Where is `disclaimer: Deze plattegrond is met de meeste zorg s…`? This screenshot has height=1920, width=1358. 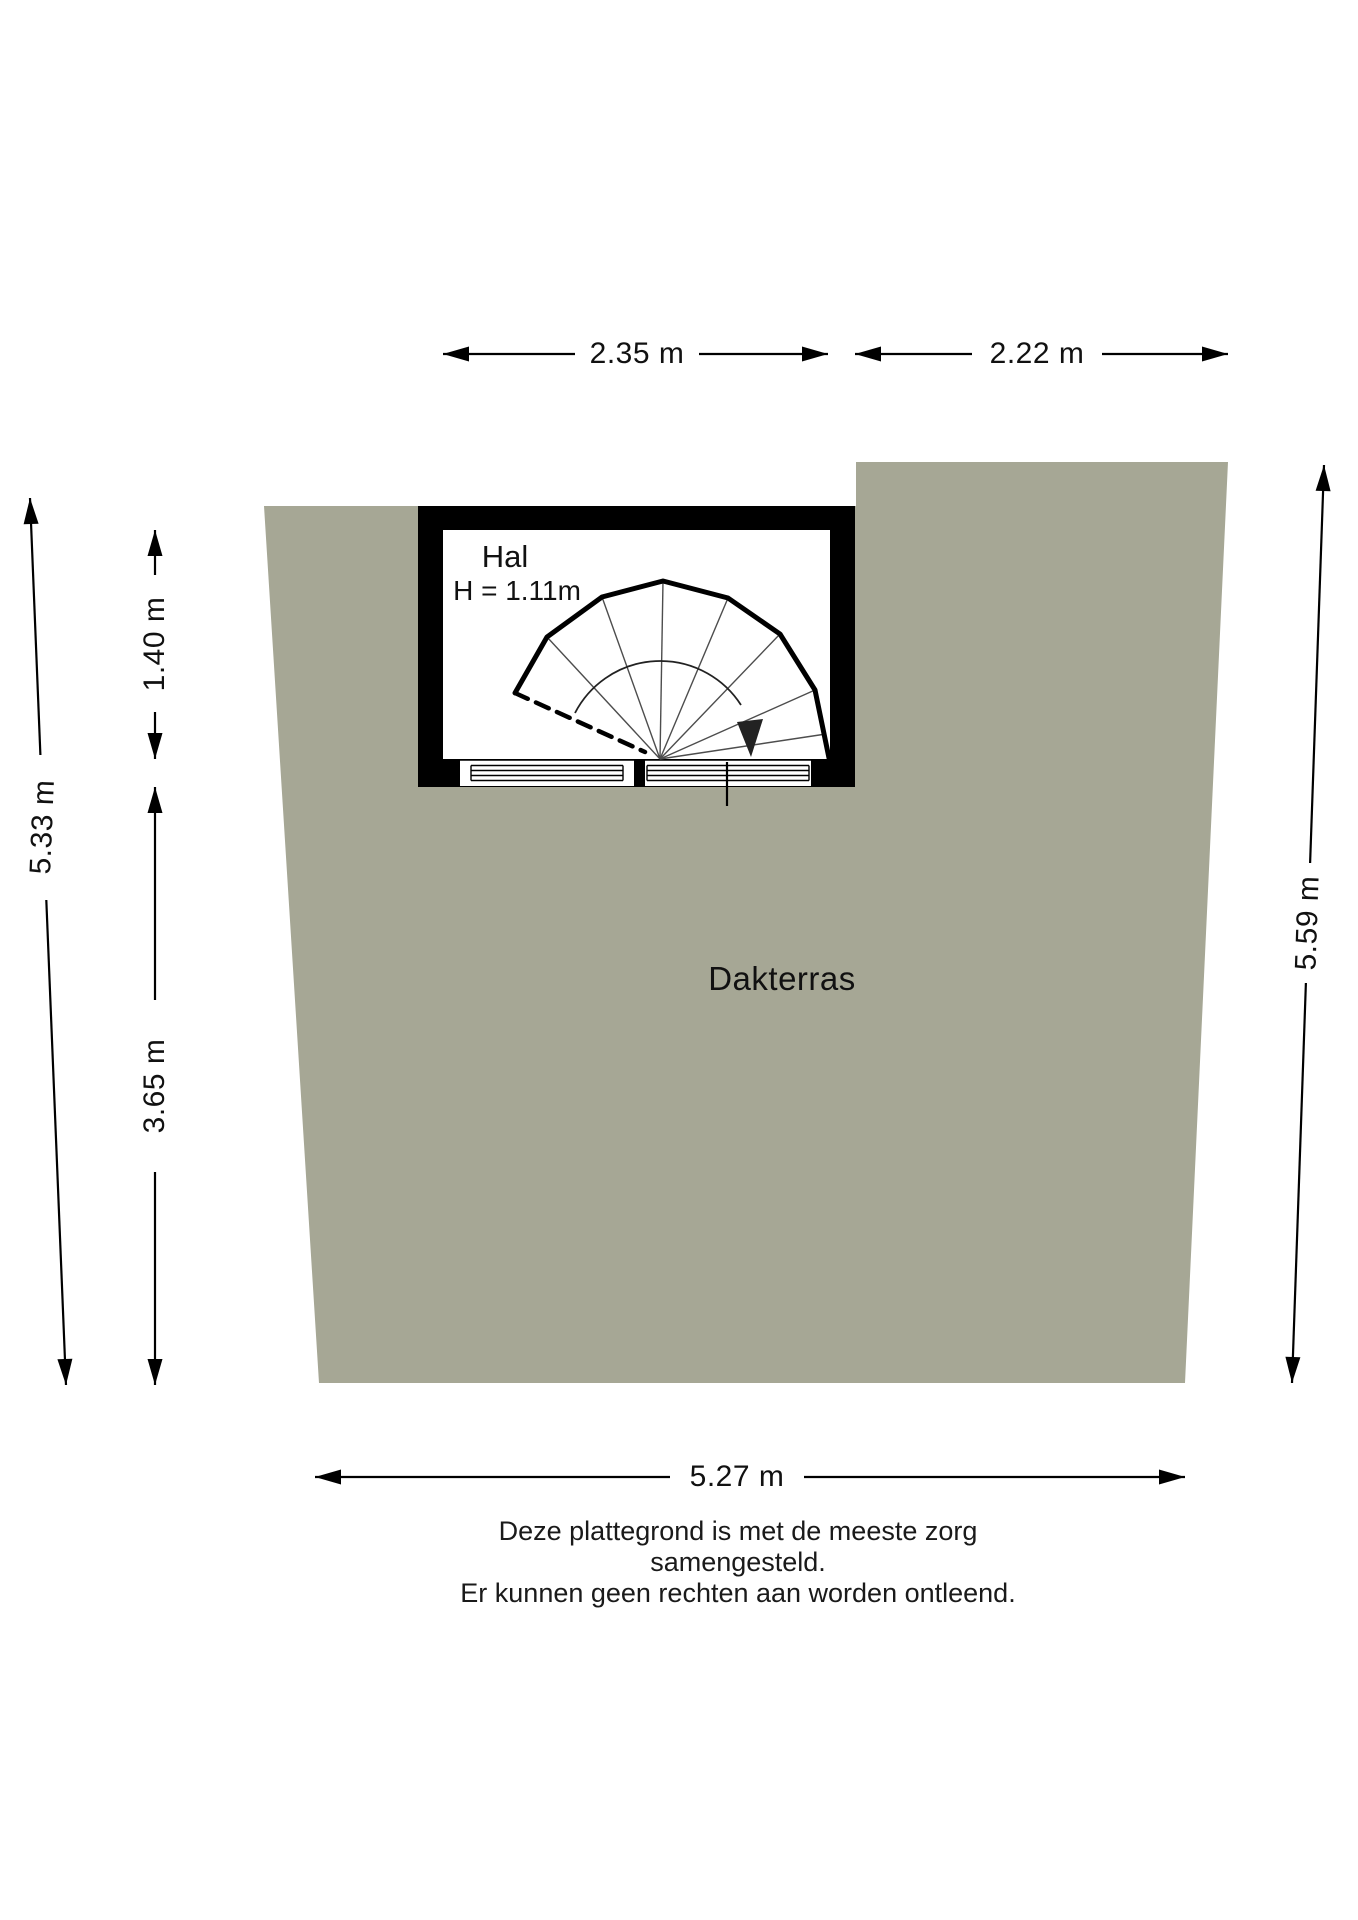
disclaimer: Deze plattegrond is met de meeste zorg s… is located at coordinates (738, 1562).